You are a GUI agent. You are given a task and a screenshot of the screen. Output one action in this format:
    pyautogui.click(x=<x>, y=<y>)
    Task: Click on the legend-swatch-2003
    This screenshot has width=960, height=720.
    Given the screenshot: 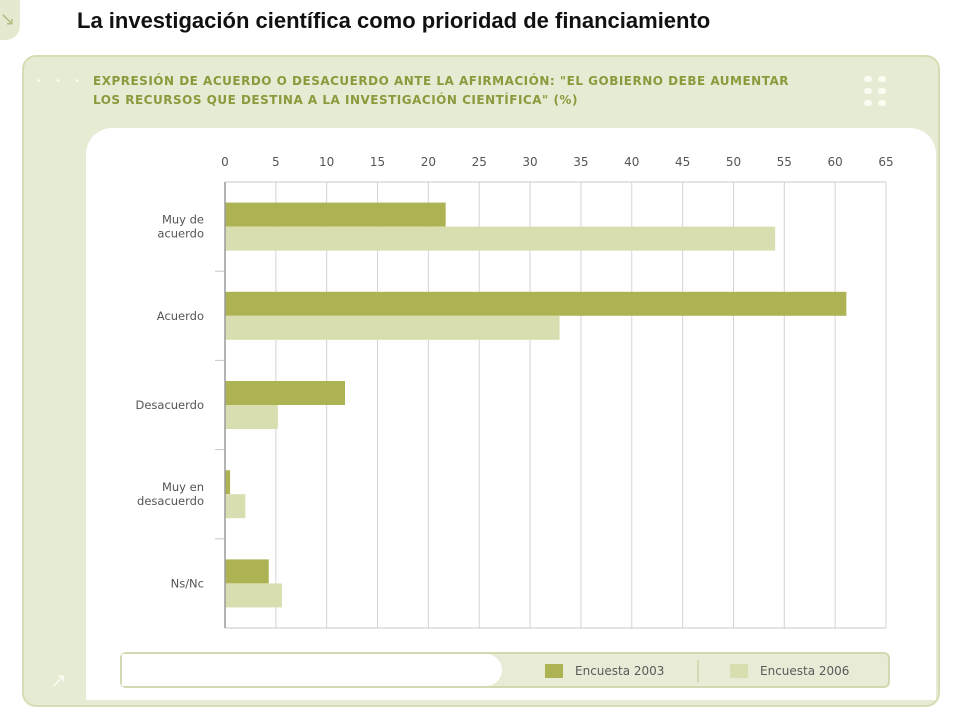 What is the action you would take?
    pyautogui.click(x=554, y=671)
    